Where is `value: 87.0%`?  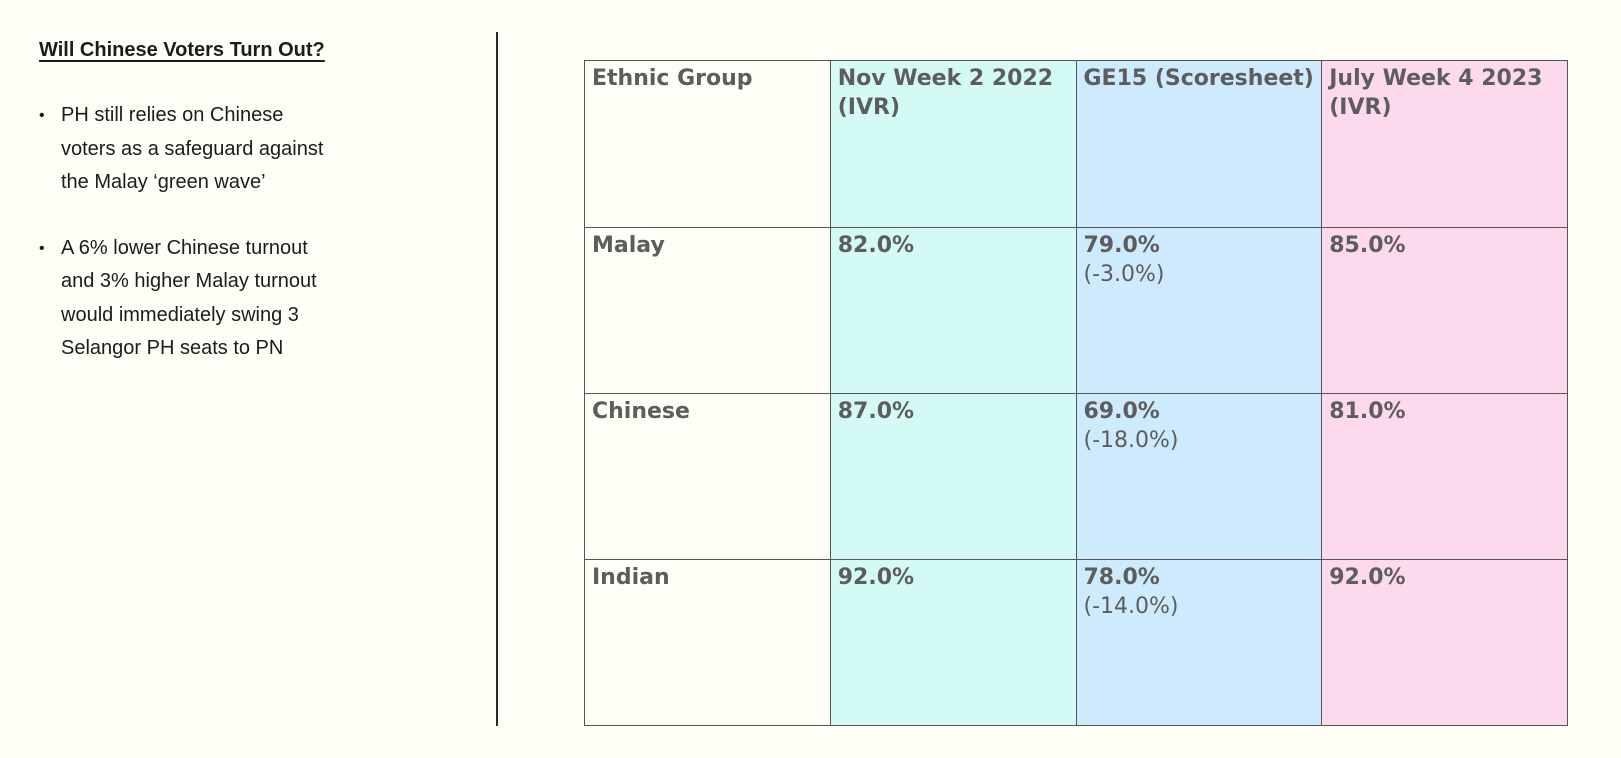
value: 87.0% is located at coordinates (876, 411).